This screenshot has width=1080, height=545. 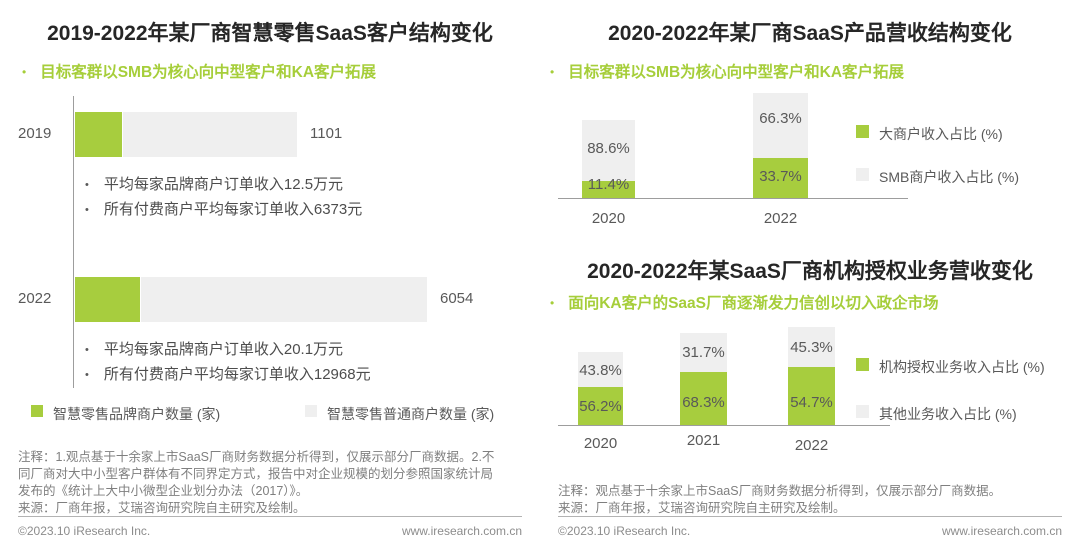 I want to click on legend-swatch-brand-merchants, so click(x=37, y=411).